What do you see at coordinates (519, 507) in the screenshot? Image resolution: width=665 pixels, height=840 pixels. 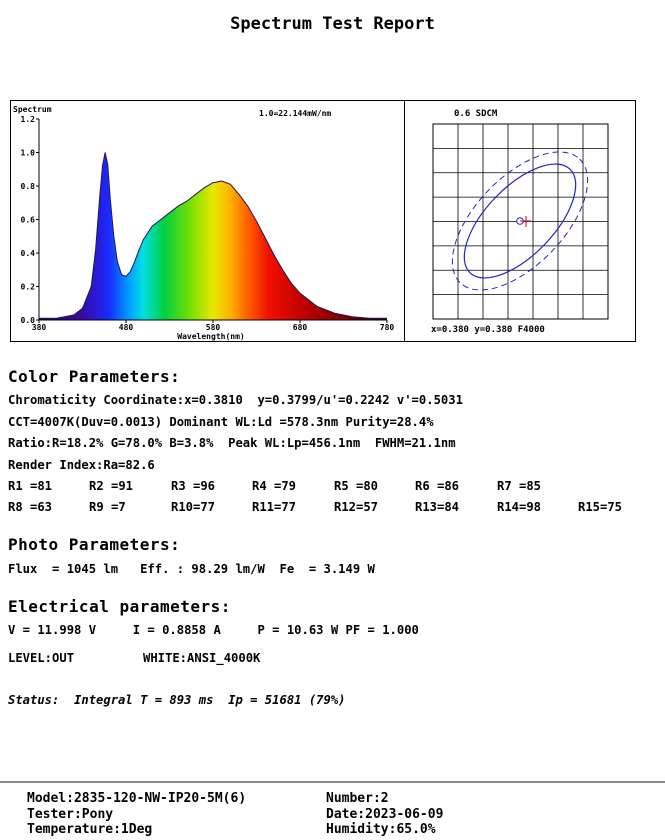 I see `r-value: R14=98` at bounding box center [519, 507].